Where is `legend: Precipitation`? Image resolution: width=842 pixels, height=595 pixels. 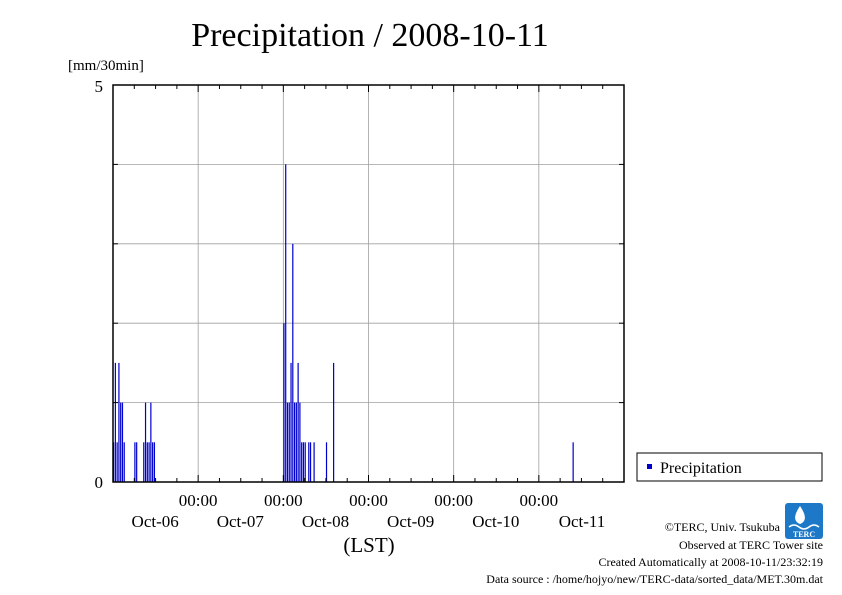 legend: Precipitation is located at coordinates (729, 467).